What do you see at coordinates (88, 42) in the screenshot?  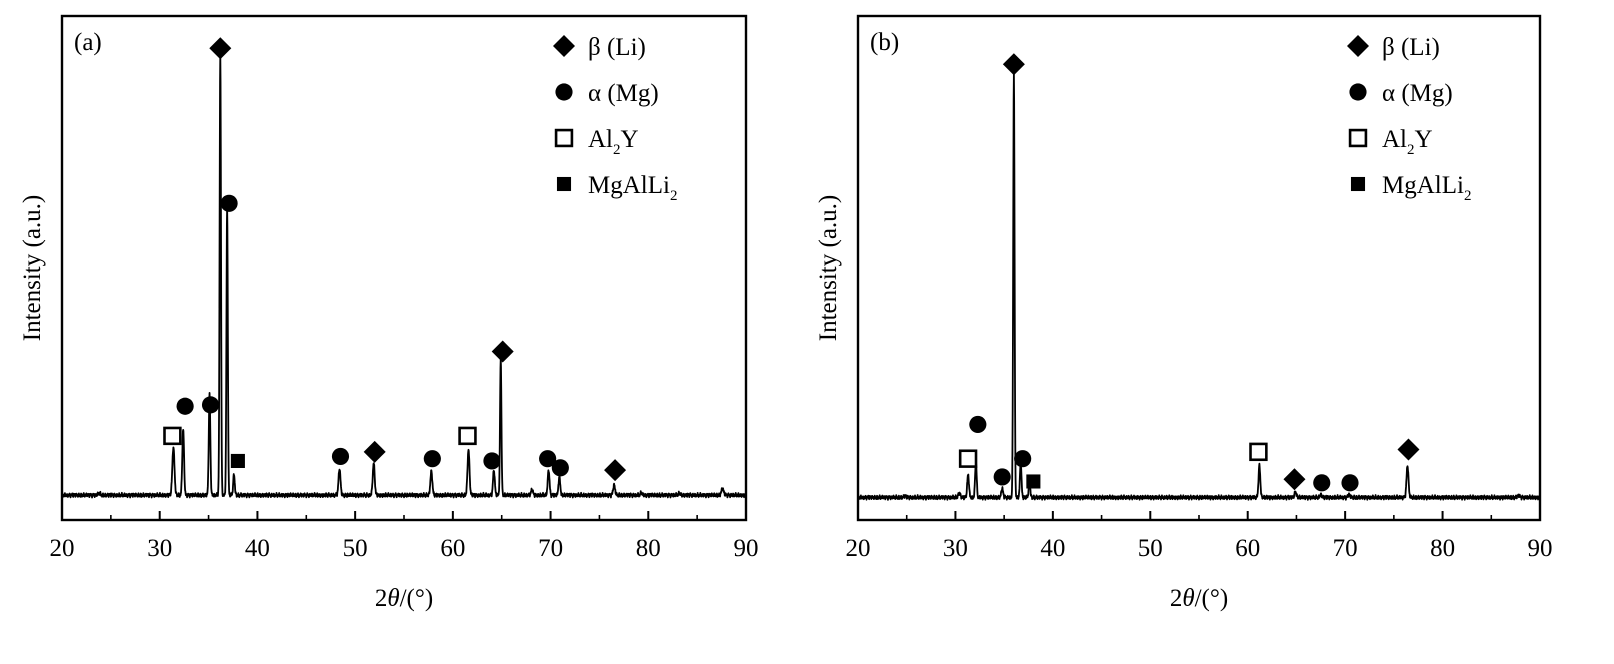 I see `panel-label: (a)` at bounding box center [88, 42].